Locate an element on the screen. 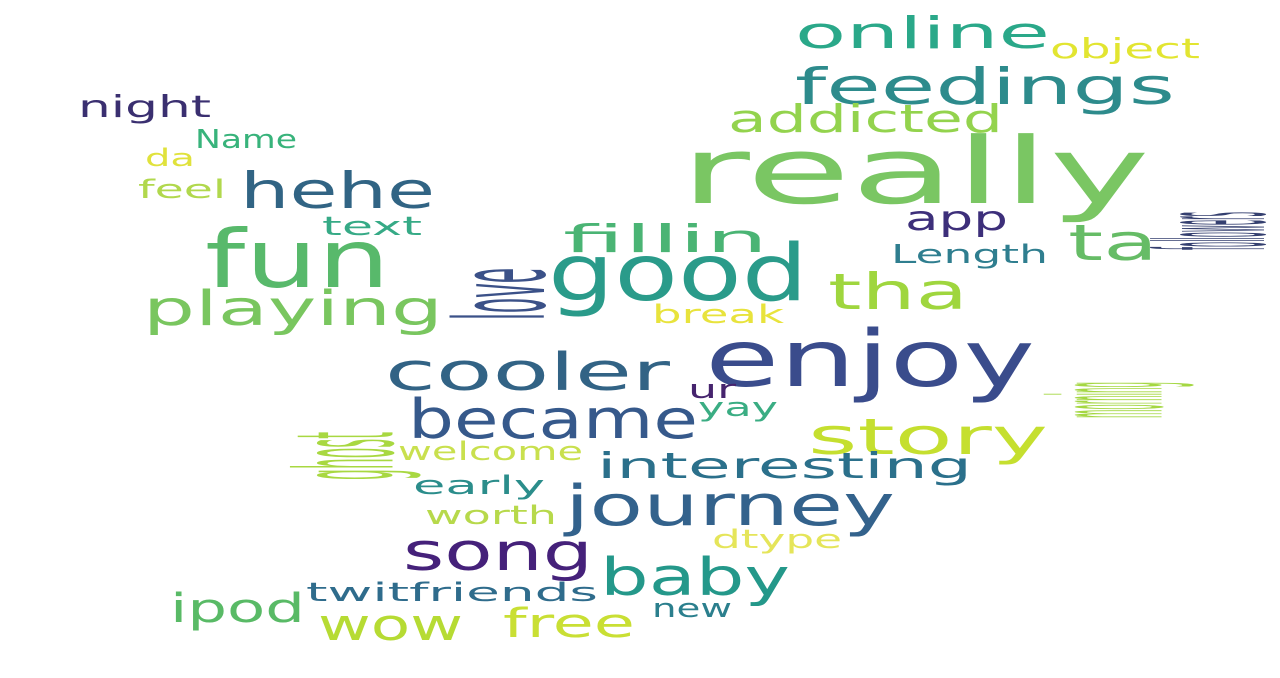 This screenshot has height=678, width=1280. cloud-word-da: da is located at coordinates (170, 158).